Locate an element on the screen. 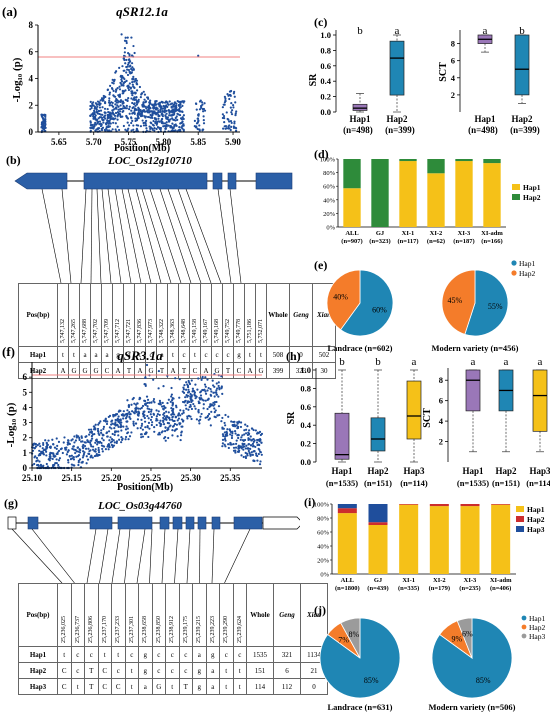 This screenshot has width=550, height=713. x-tick-label: 5.70 is located at coordinates (94, 142).